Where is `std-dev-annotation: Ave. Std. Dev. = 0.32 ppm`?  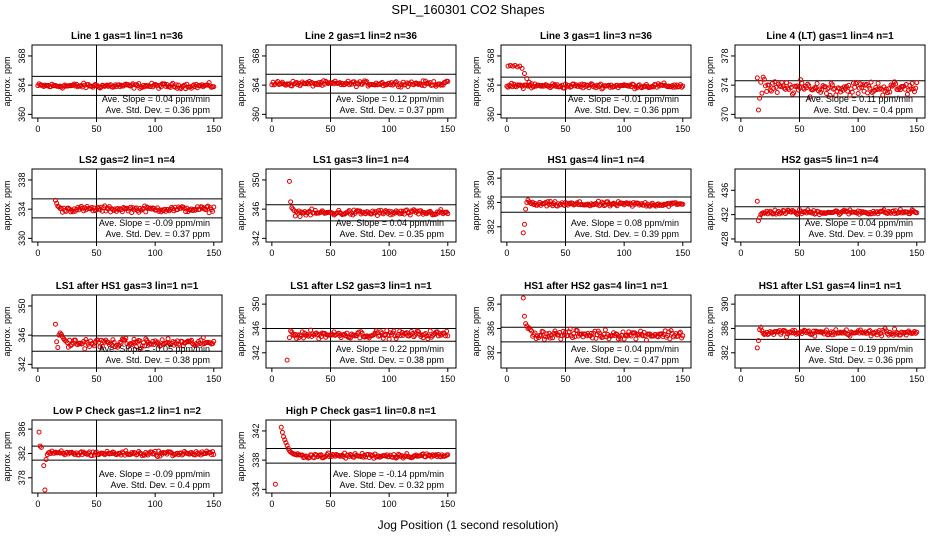 std-dev-annotation: Ave. Std. Dev. = 0.32 ppm is located at coordinates (392, 485).